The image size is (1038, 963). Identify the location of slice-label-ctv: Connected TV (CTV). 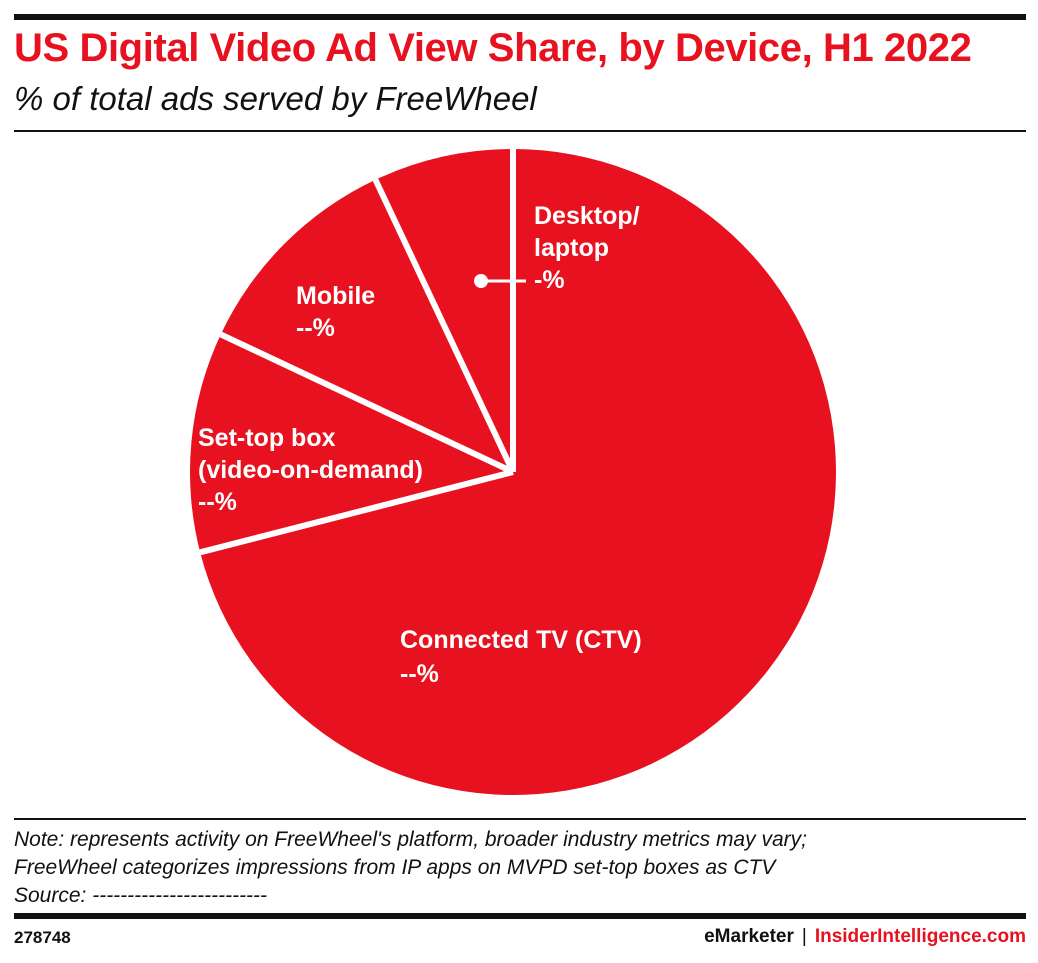
(521, 640).